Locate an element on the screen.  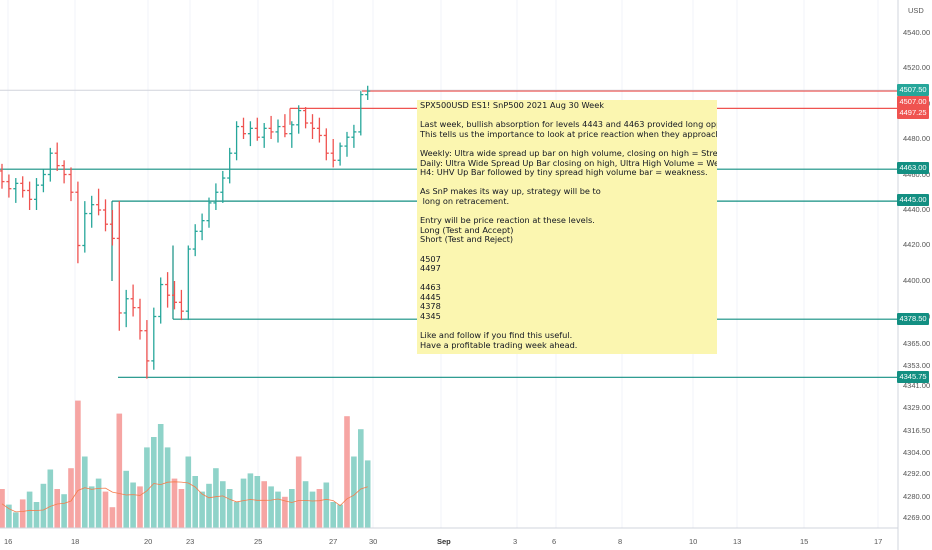
time-tick-label: Sep is located at coordinates (444, 541).